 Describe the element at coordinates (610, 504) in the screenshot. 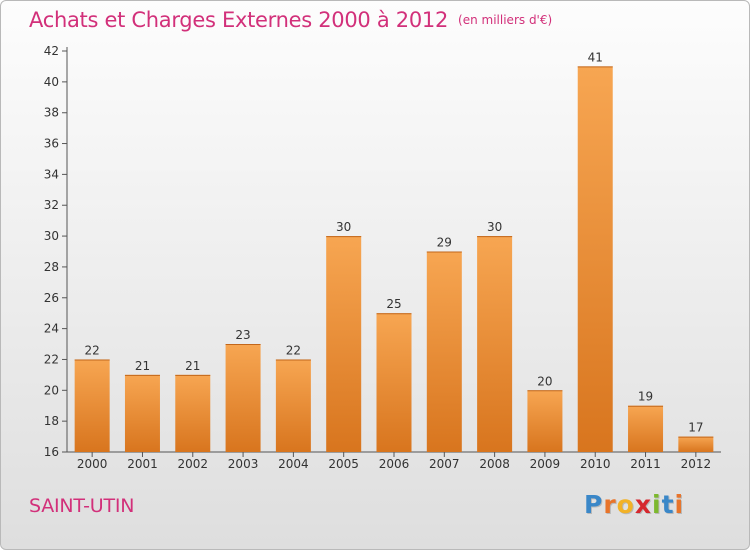

I see `logo-letter: r` at that location.